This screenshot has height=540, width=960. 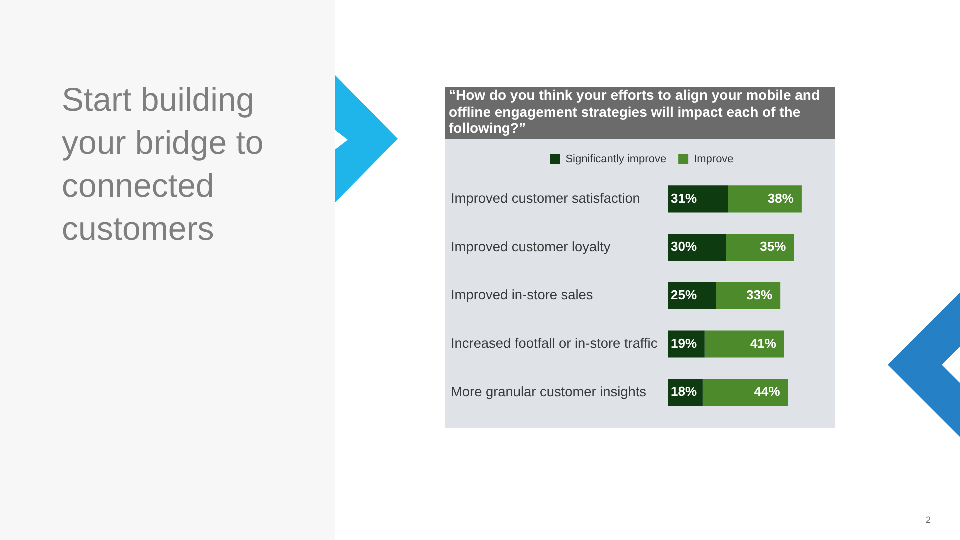 What do you see at coordinates (763, 343) in the screenshot?
I see `data-label: 41%` at bounding box center [763, 343].